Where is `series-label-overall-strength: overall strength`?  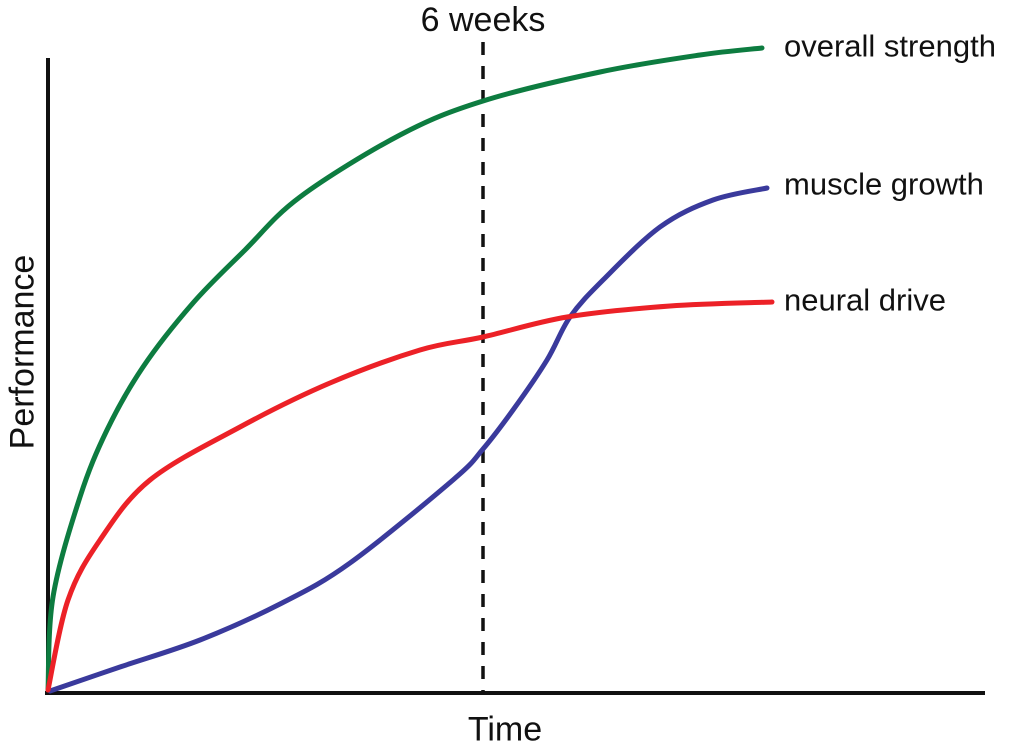
series-label-overall-strength: overall strength is located at coordinates (890, 46).